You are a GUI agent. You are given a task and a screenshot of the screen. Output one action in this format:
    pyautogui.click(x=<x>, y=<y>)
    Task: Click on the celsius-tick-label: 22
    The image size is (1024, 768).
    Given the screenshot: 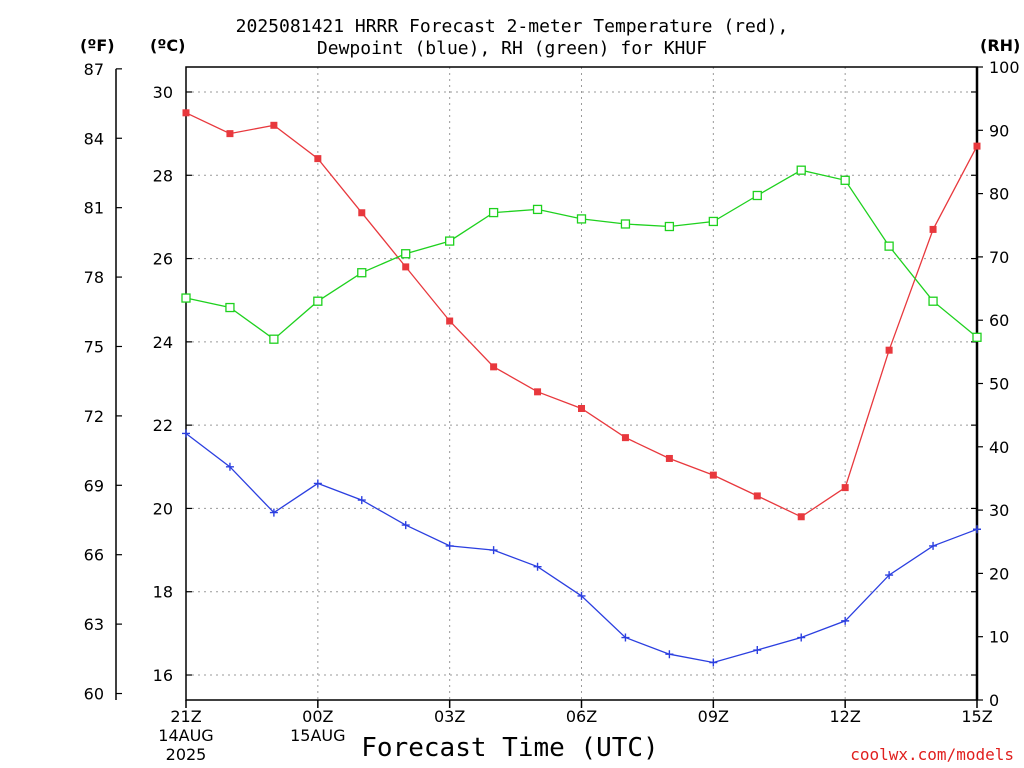 What is the action you would take?
    pyautogui.click(x=163, y=425)
    